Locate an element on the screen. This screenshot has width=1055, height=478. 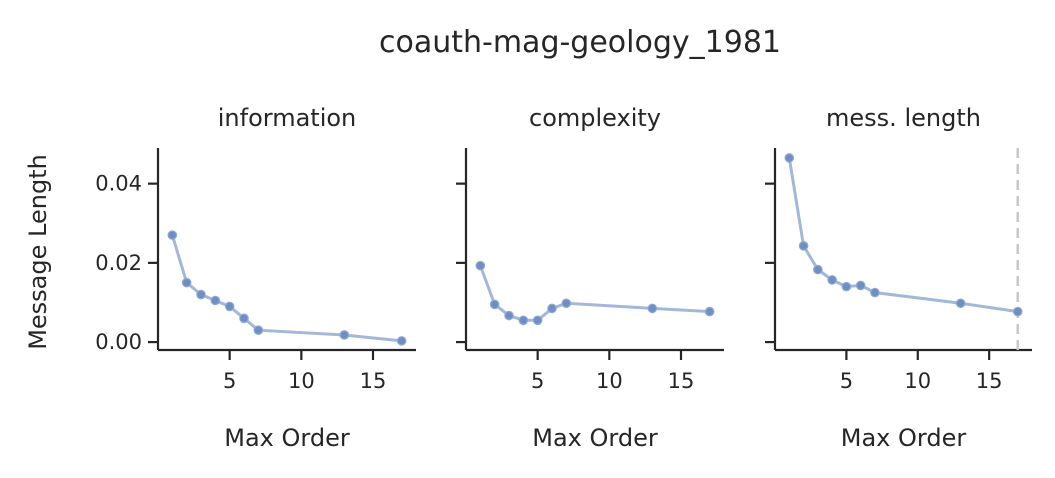
y-tick-label: 0.02 is located at coordinates (118, 263).